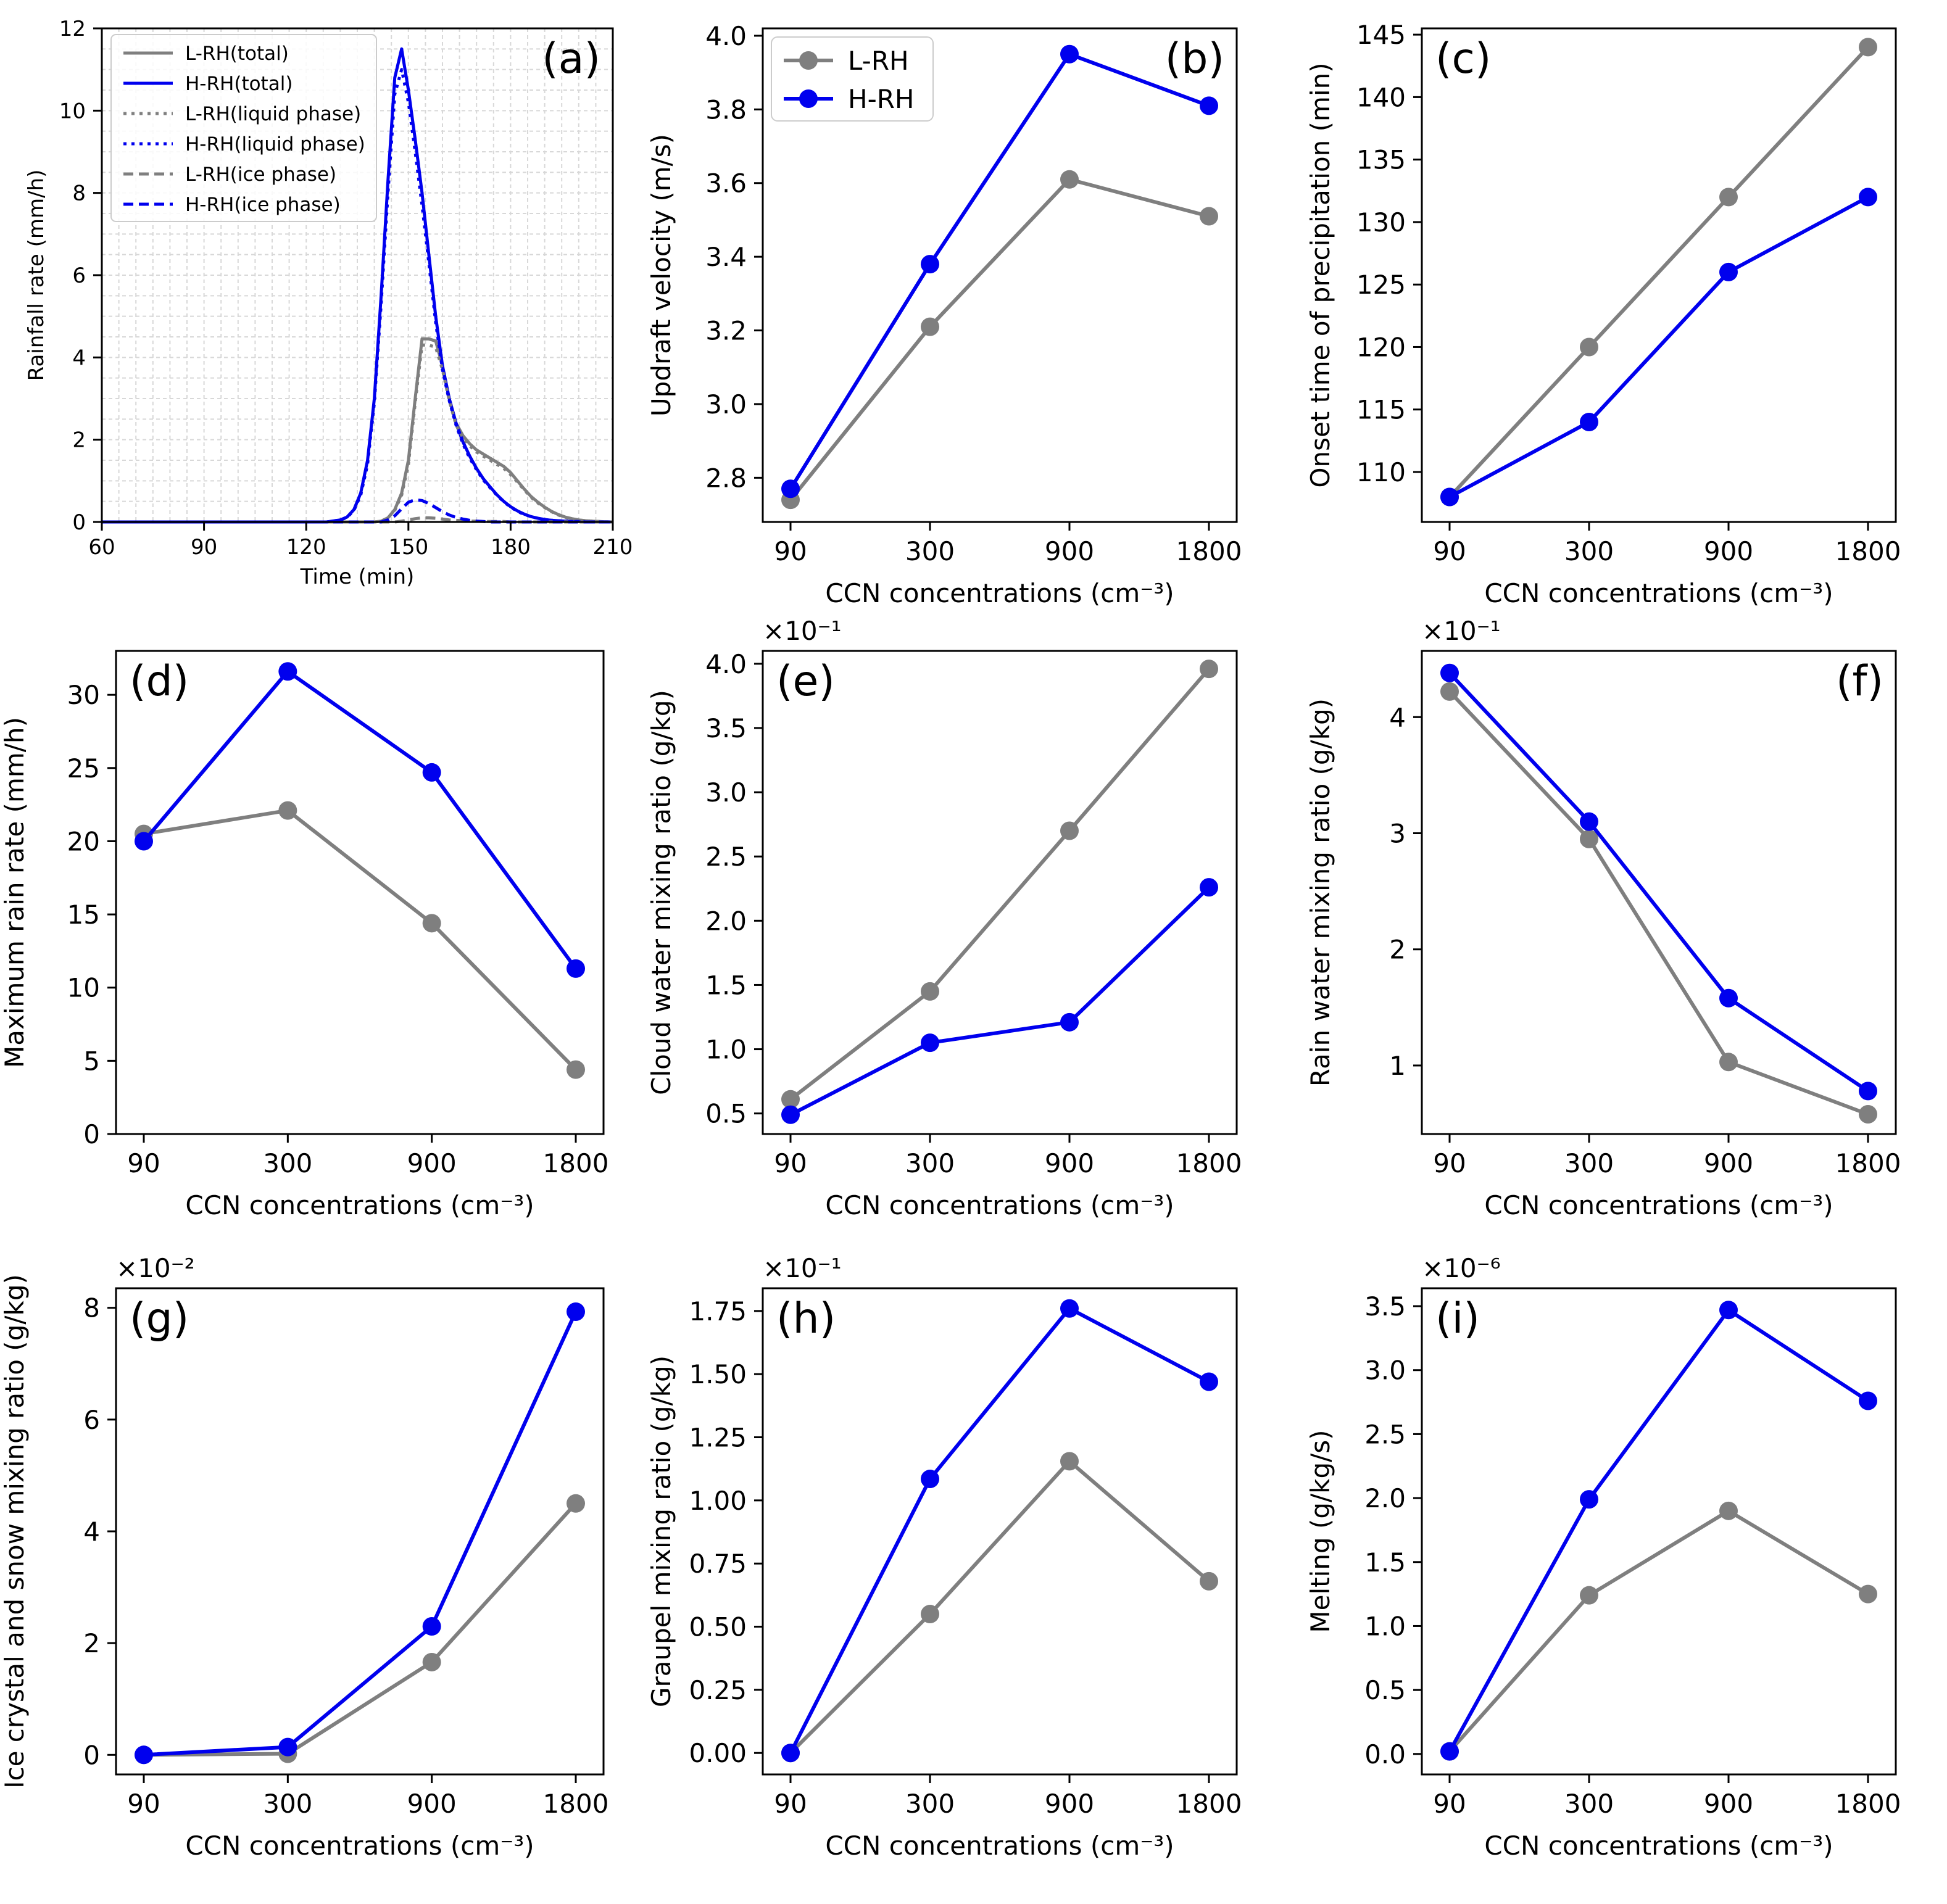  Describe the element at coordinates (79, 193) in the screenshot. I see `y-tick-label: 8` at that location.